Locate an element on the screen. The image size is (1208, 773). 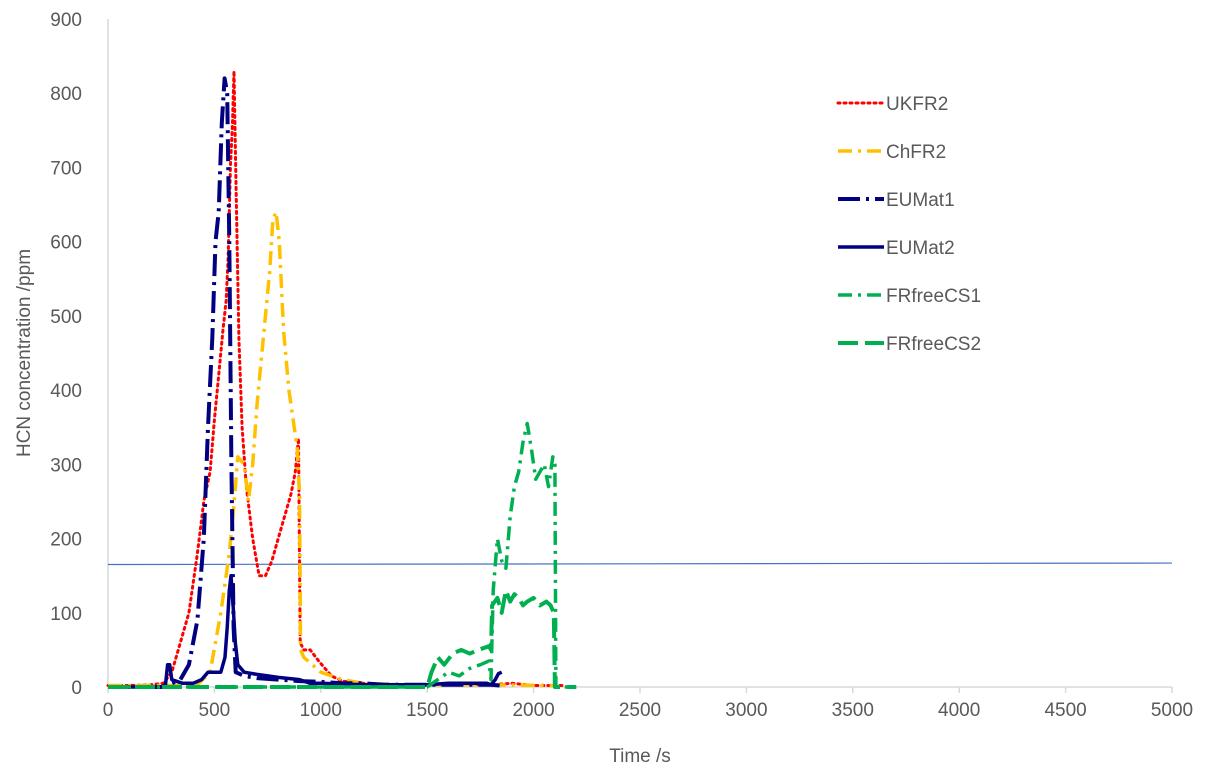
x-tick-label: 1000 is located at coordinates (321, 710).